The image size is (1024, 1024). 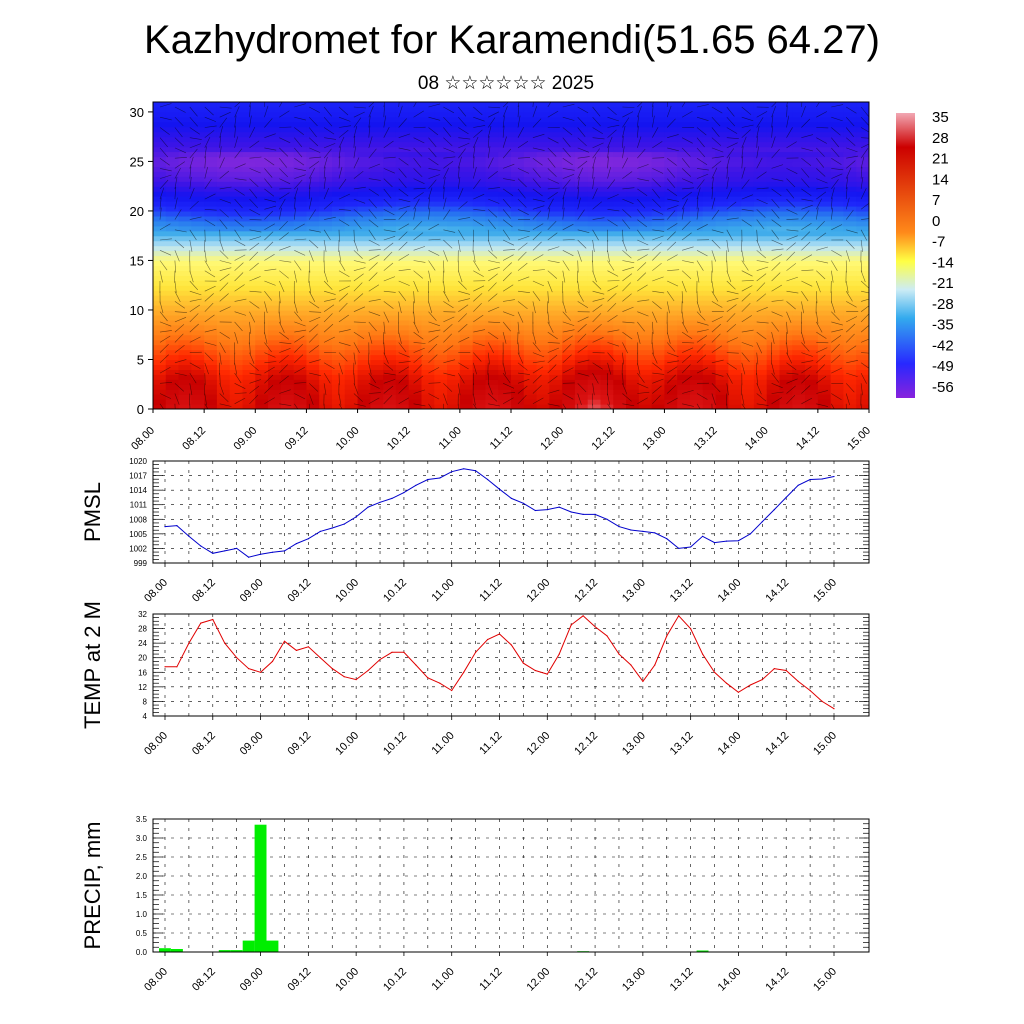 I want to click on y-tick-label: 5, so click(x=140, y=359).